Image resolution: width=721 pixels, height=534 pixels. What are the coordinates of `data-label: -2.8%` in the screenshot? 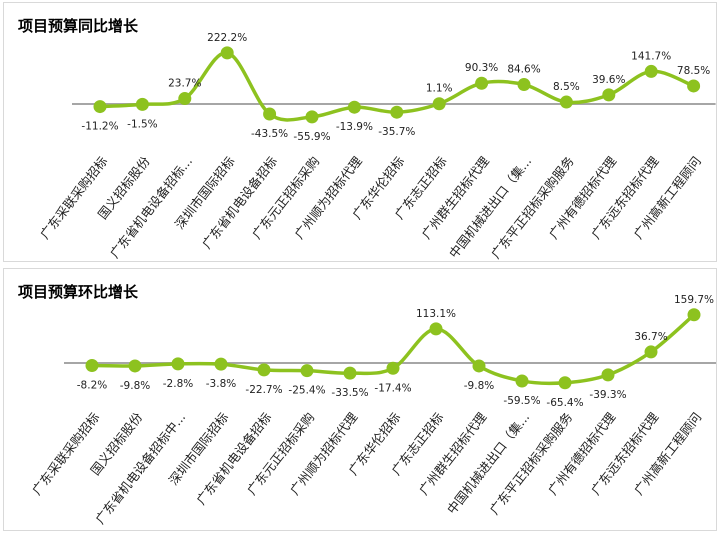 It's located at (178, 384).